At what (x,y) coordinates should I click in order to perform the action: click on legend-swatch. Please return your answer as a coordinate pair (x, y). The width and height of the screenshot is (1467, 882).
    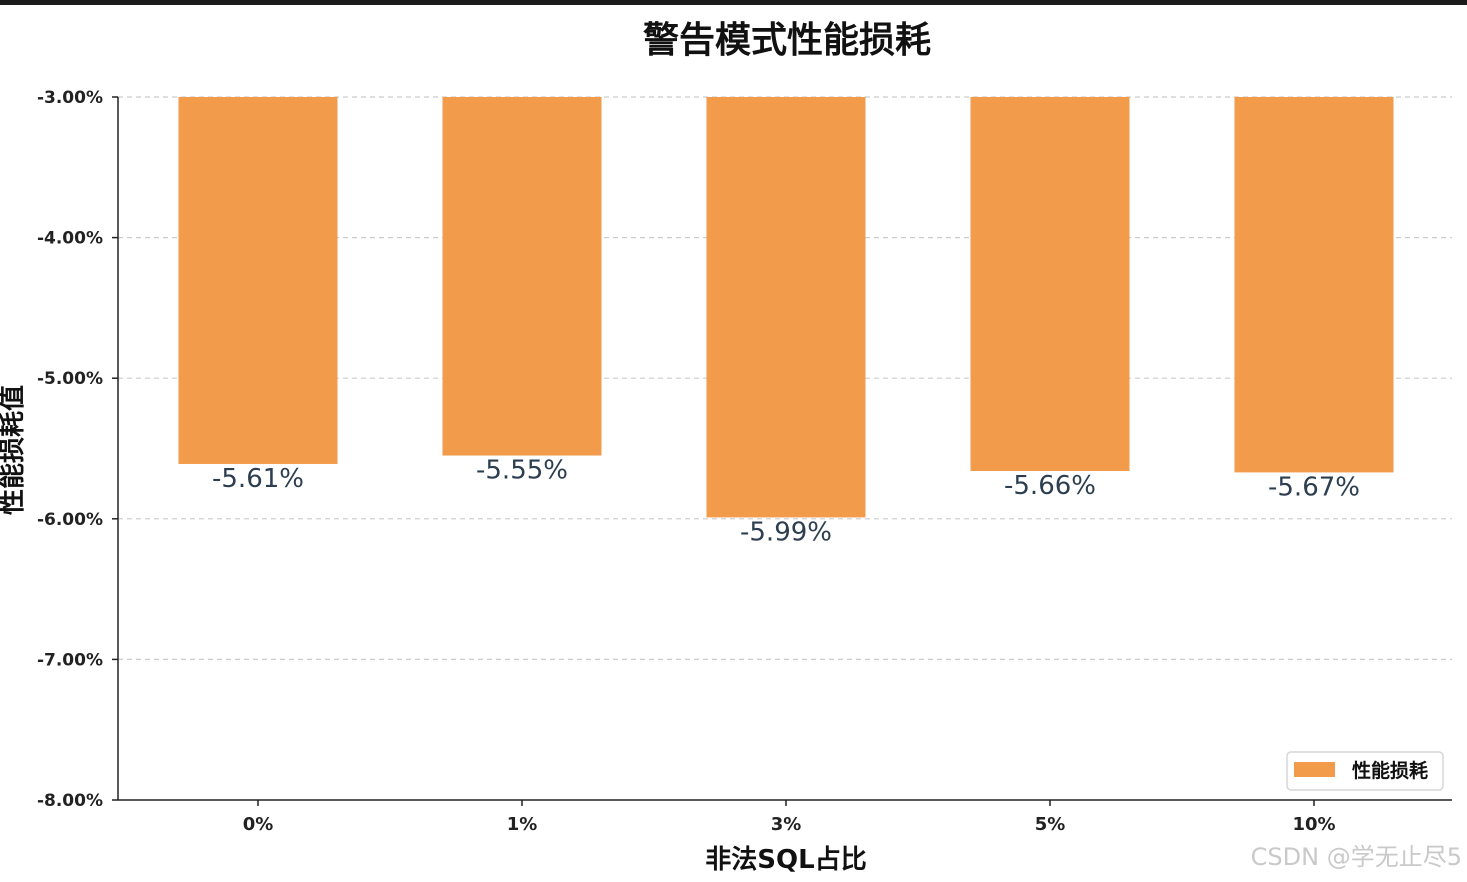
    Looking at the image, I should click on (1314, 769).